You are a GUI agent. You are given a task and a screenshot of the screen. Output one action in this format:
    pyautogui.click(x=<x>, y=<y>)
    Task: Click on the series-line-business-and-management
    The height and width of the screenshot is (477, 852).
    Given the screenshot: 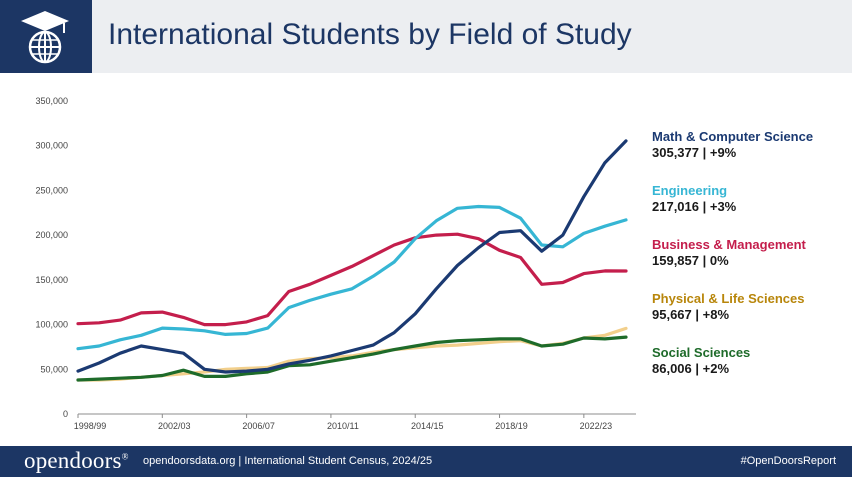 What is the action you would take?
    pyautogui.click(x=352, y=279)
    